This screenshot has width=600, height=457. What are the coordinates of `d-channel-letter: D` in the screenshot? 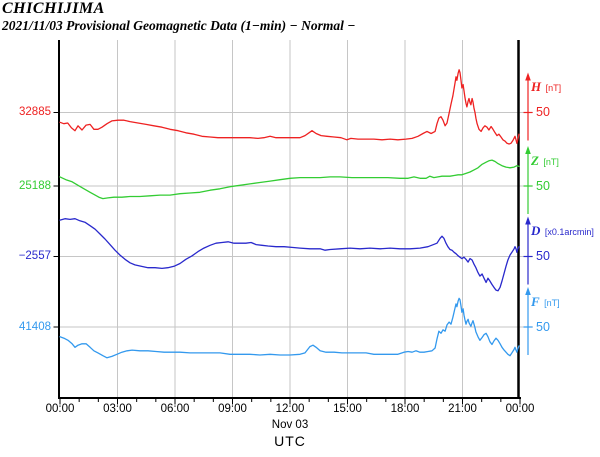 It's located at (536, 230).